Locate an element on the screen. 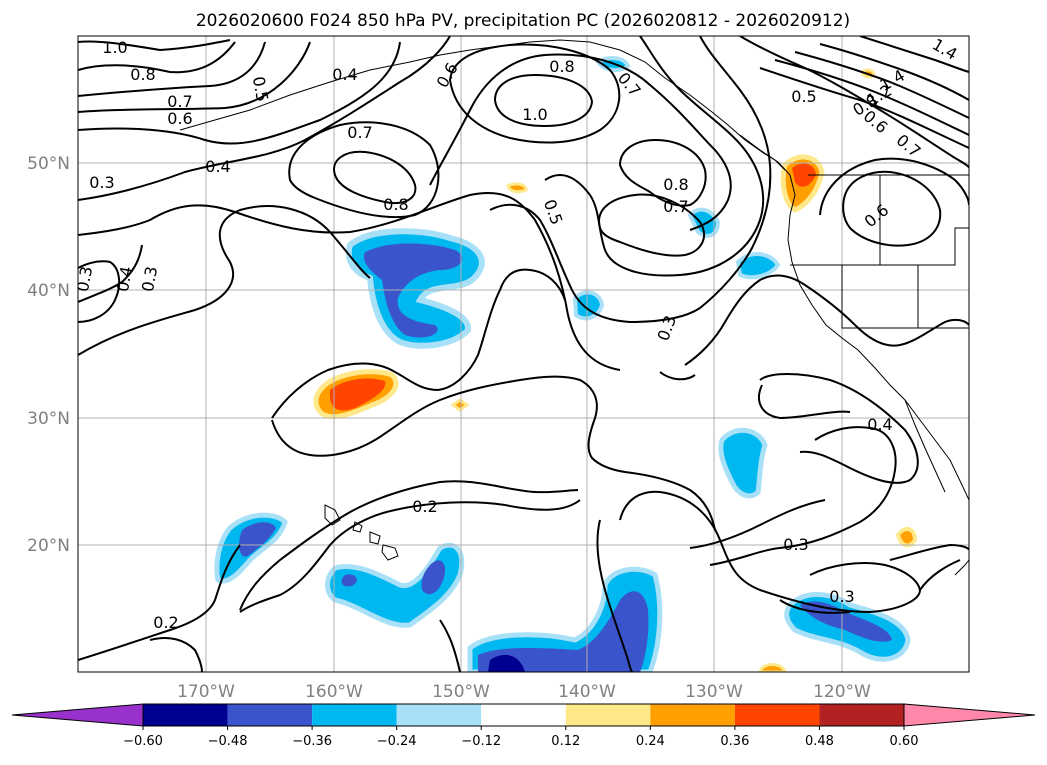 Image resolution: width=1047 pixels, height=765 pixels. y-tick-label: 40°N is located at coordinates (48, 291).